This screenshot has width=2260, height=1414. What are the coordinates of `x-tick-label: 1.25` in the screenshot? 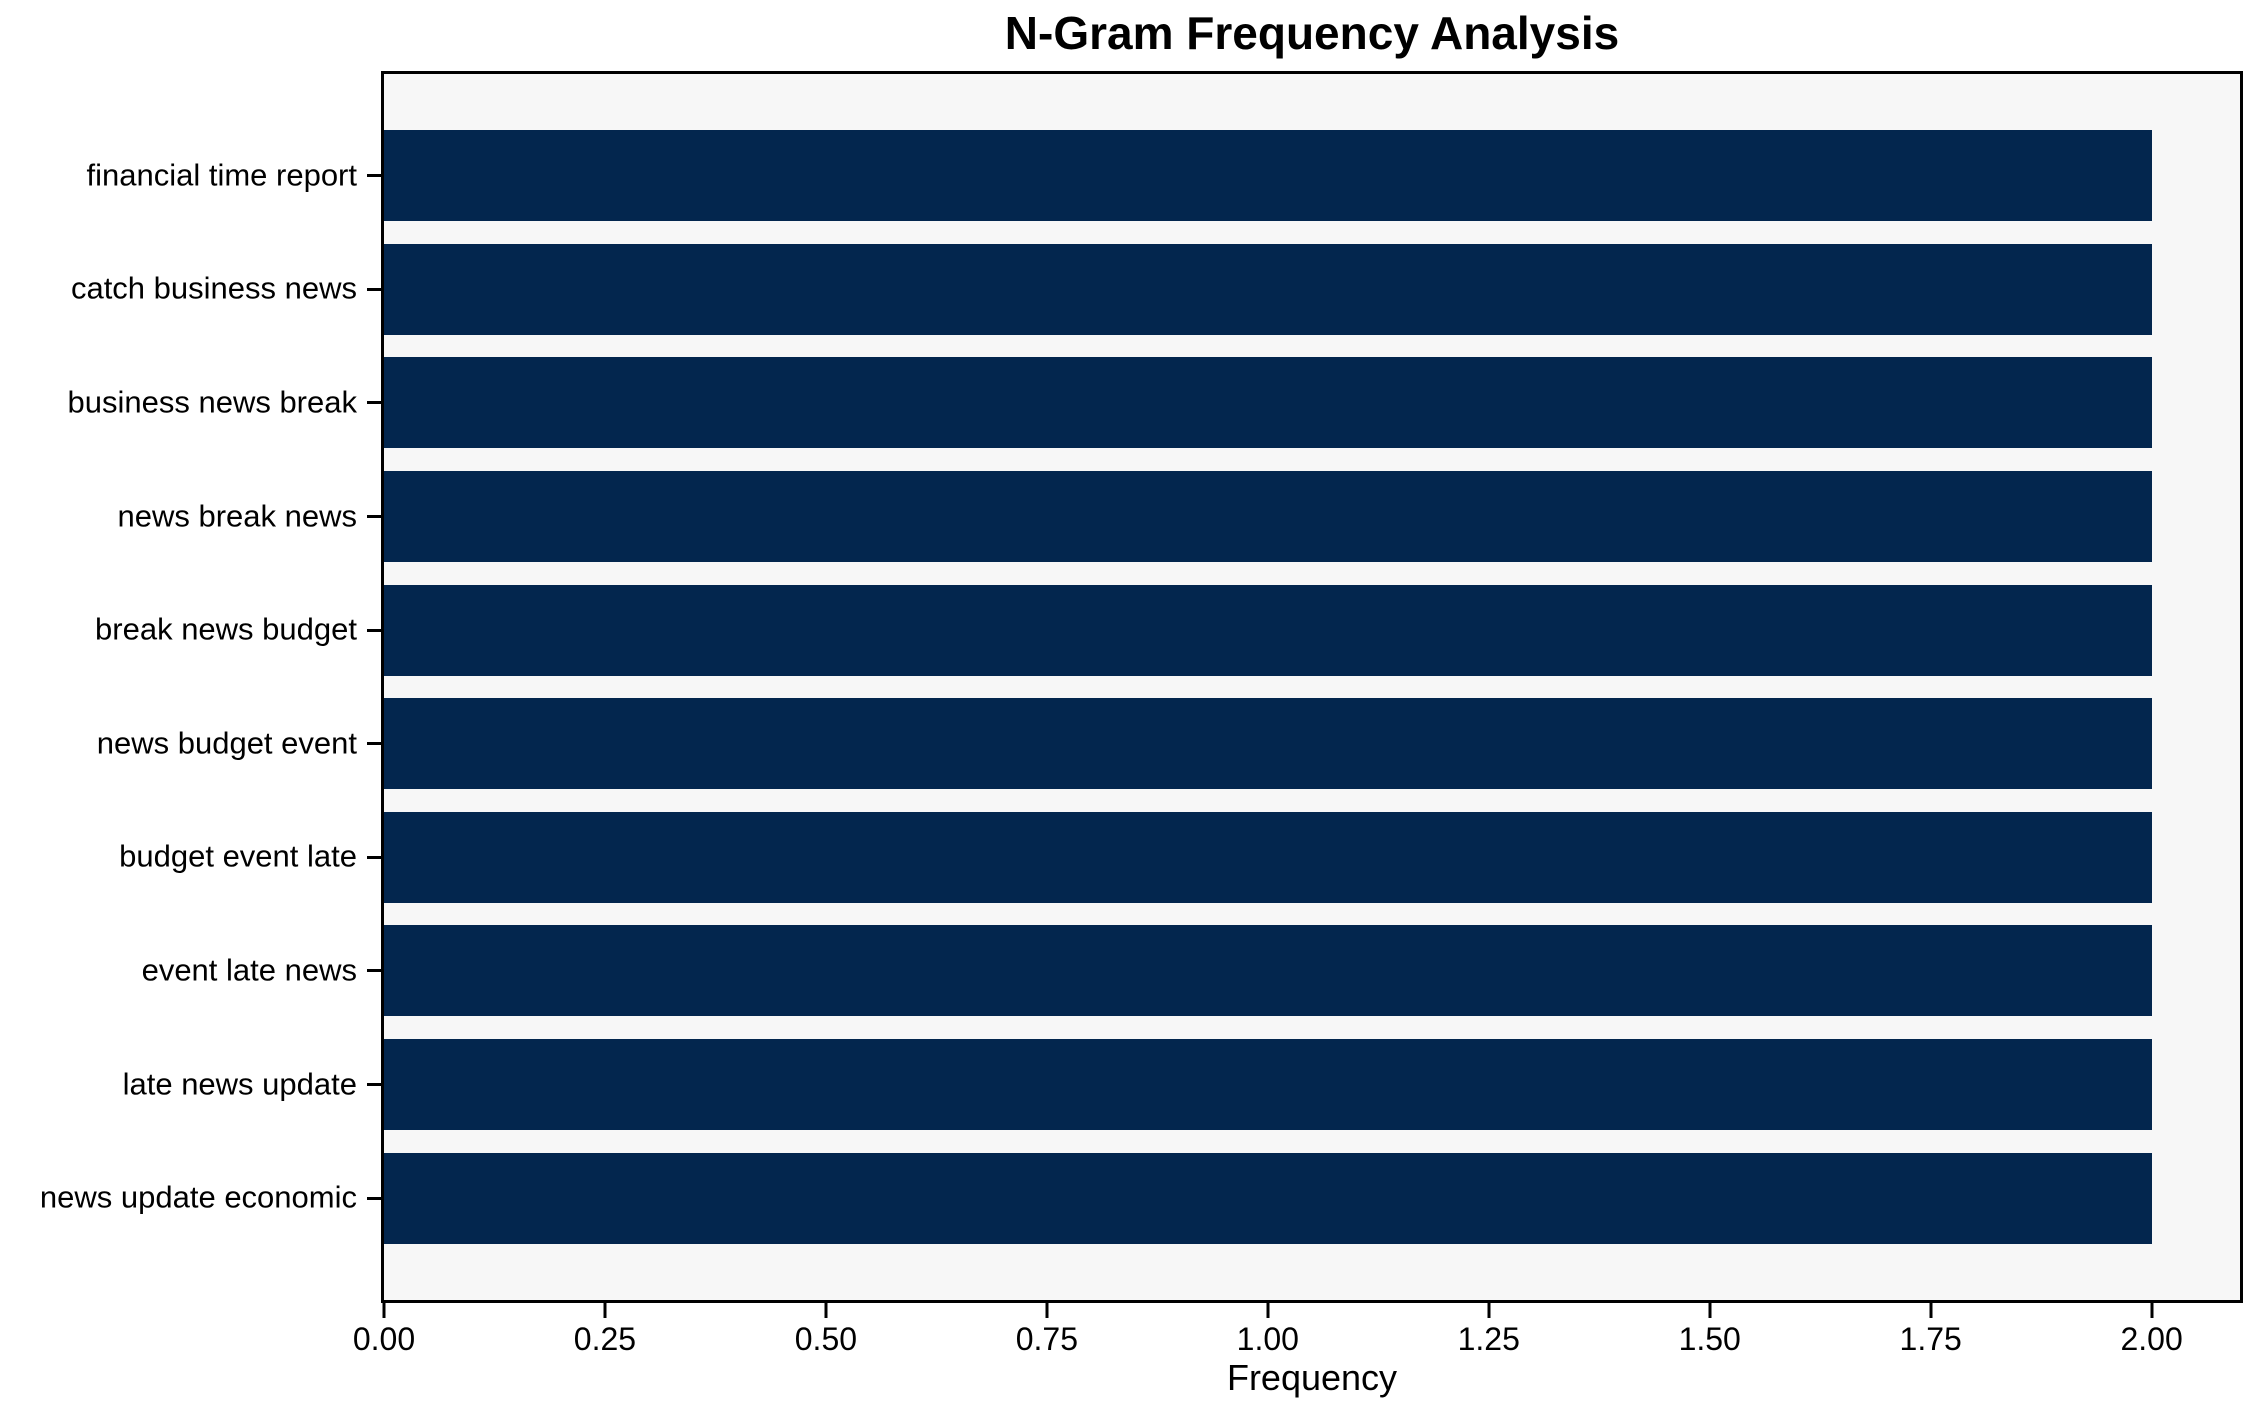 It's located at (1488, 1339).